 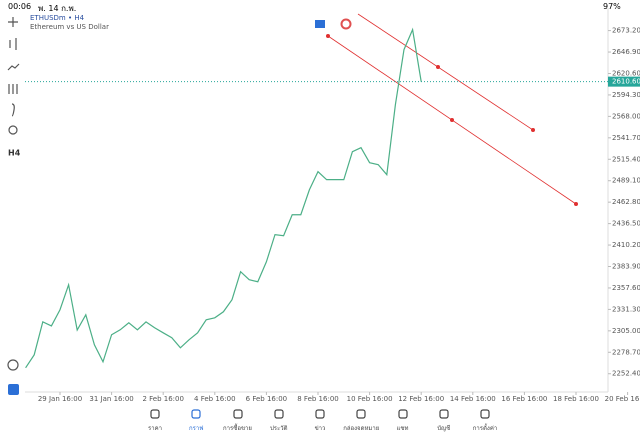 What do you see at coordinates (196, 428) in the screenshot?
I see `tab-label: กราฟ` at bounding box center [196, 428].